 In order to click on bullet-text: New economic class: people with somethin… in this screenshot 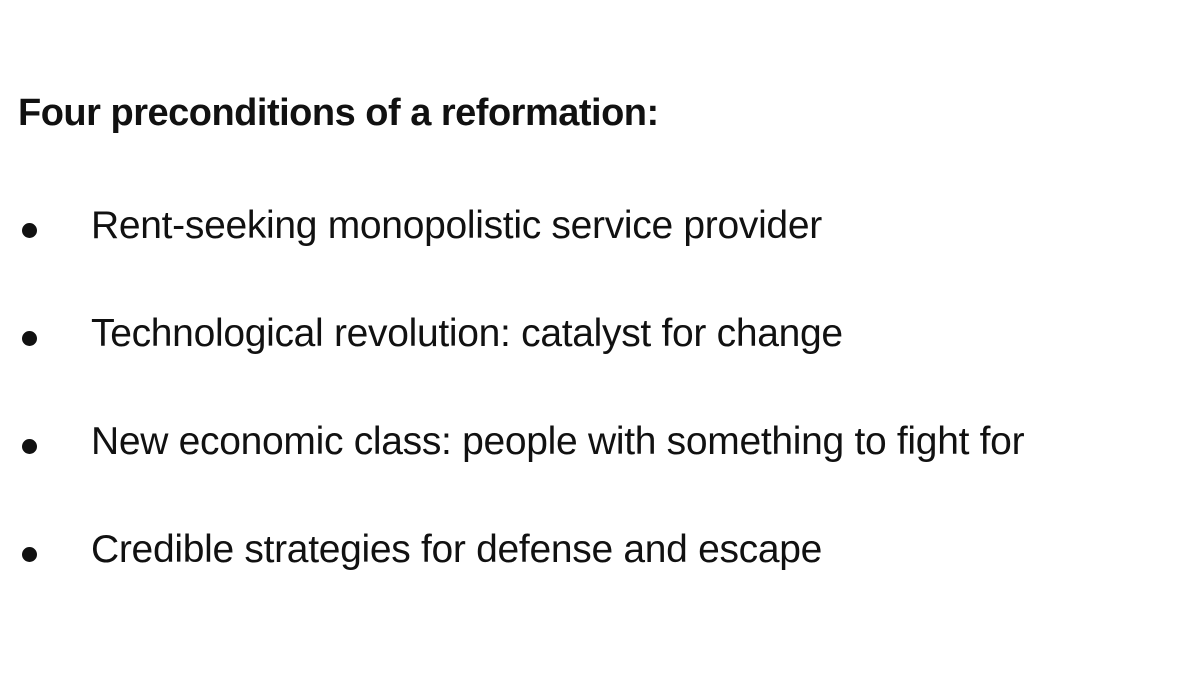, I will do `click(558, 441)`.